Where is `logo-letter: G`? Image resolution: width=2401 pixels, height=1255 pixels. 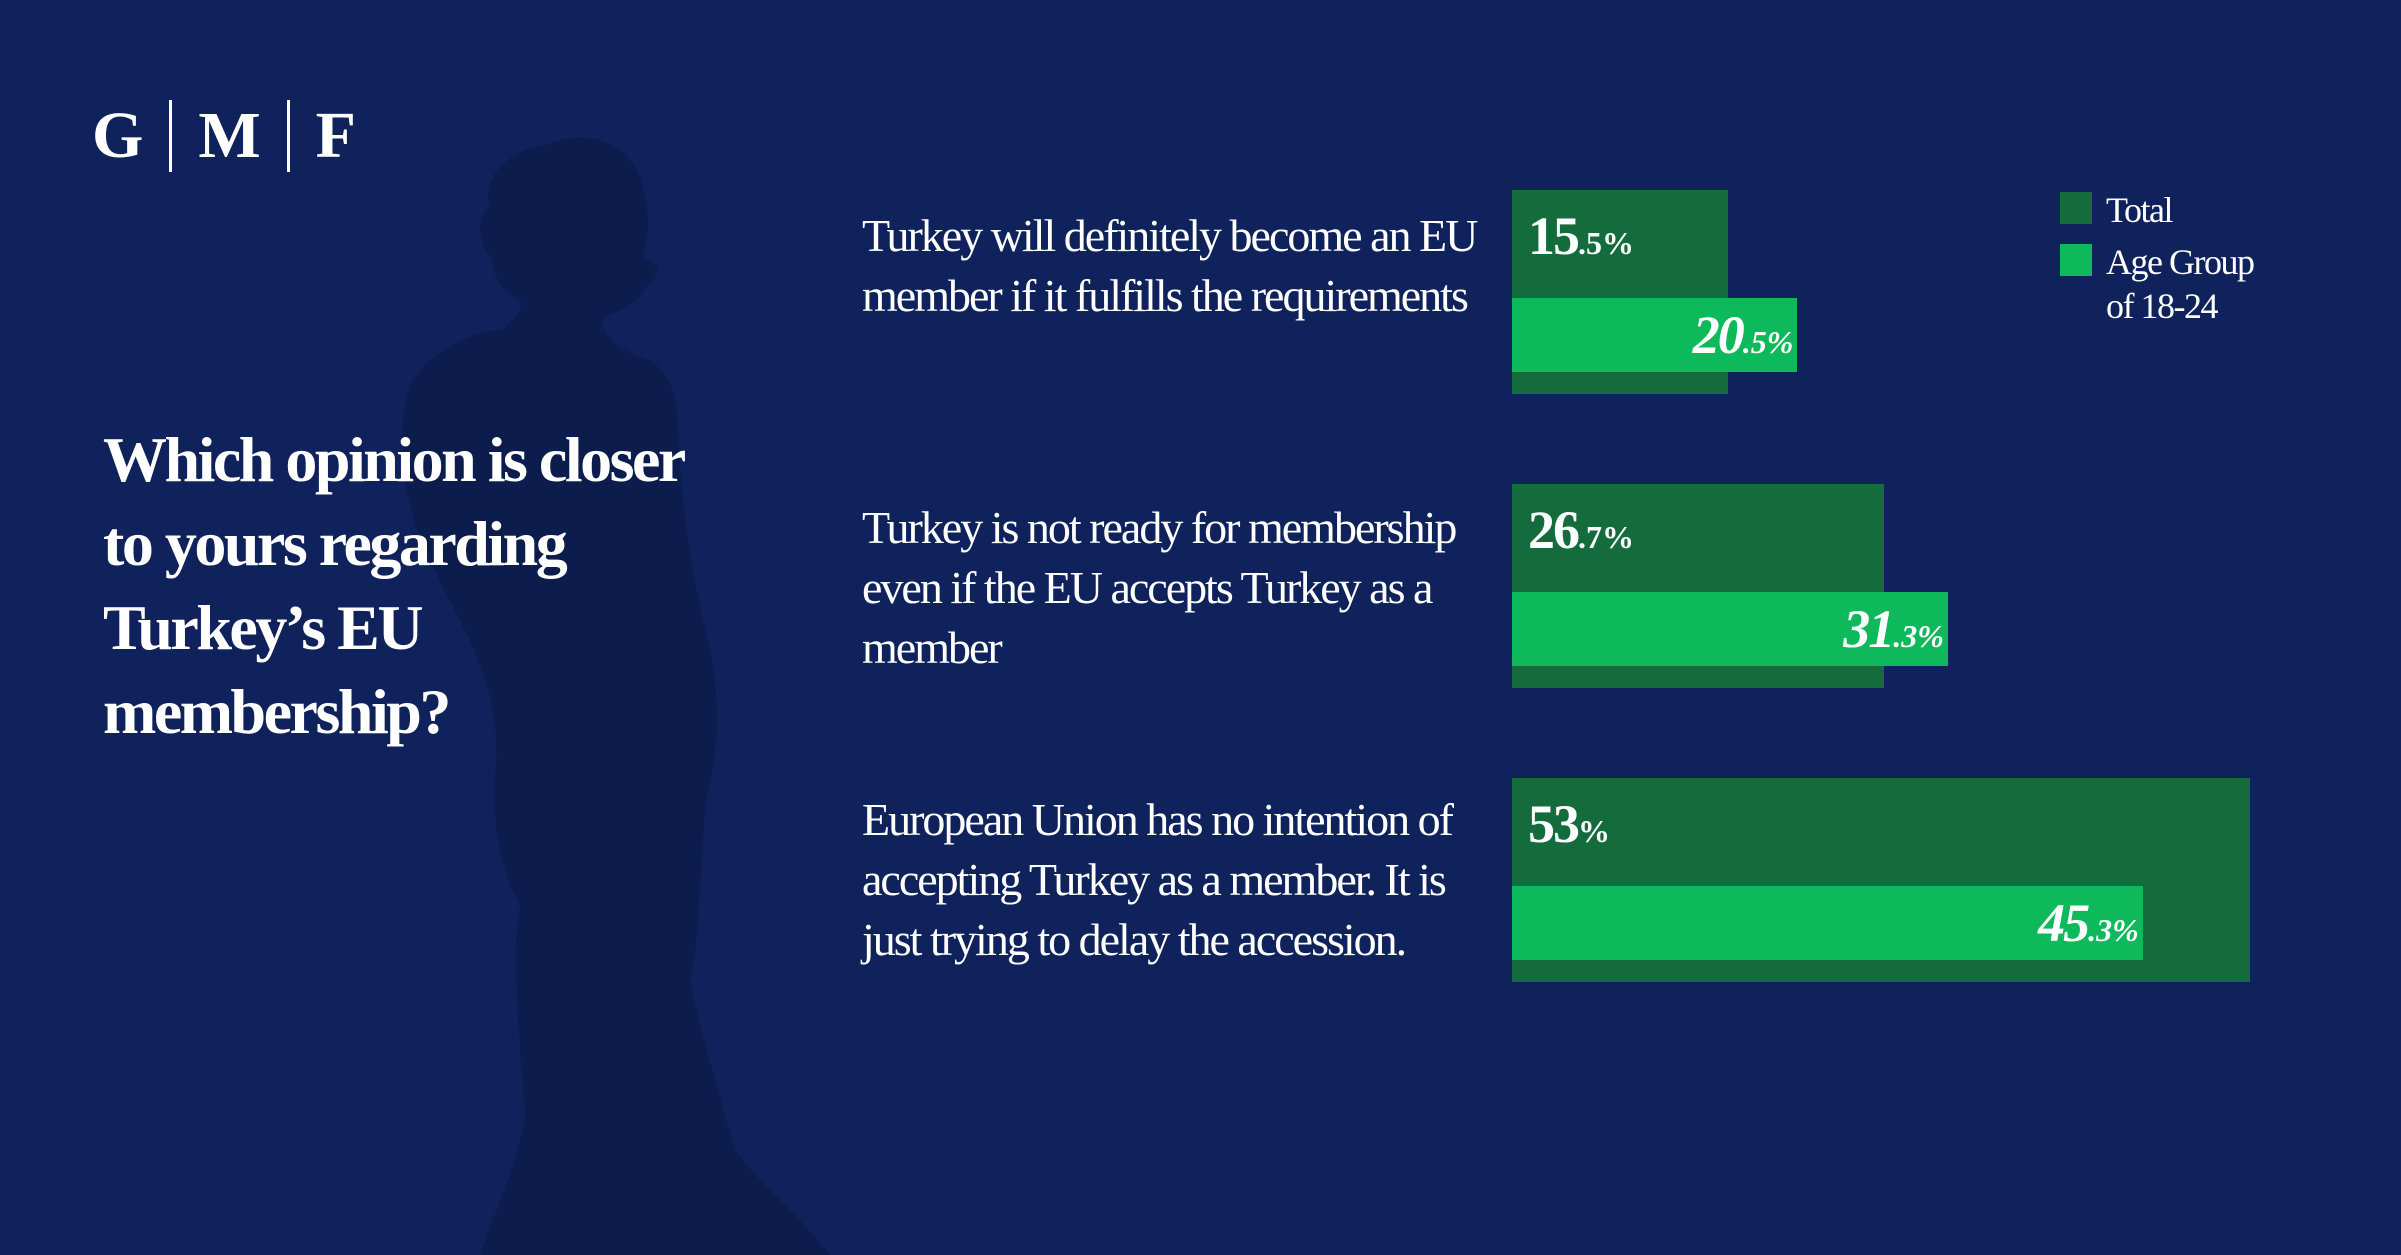
logo-letter: G is located at coordinates (118, 135).